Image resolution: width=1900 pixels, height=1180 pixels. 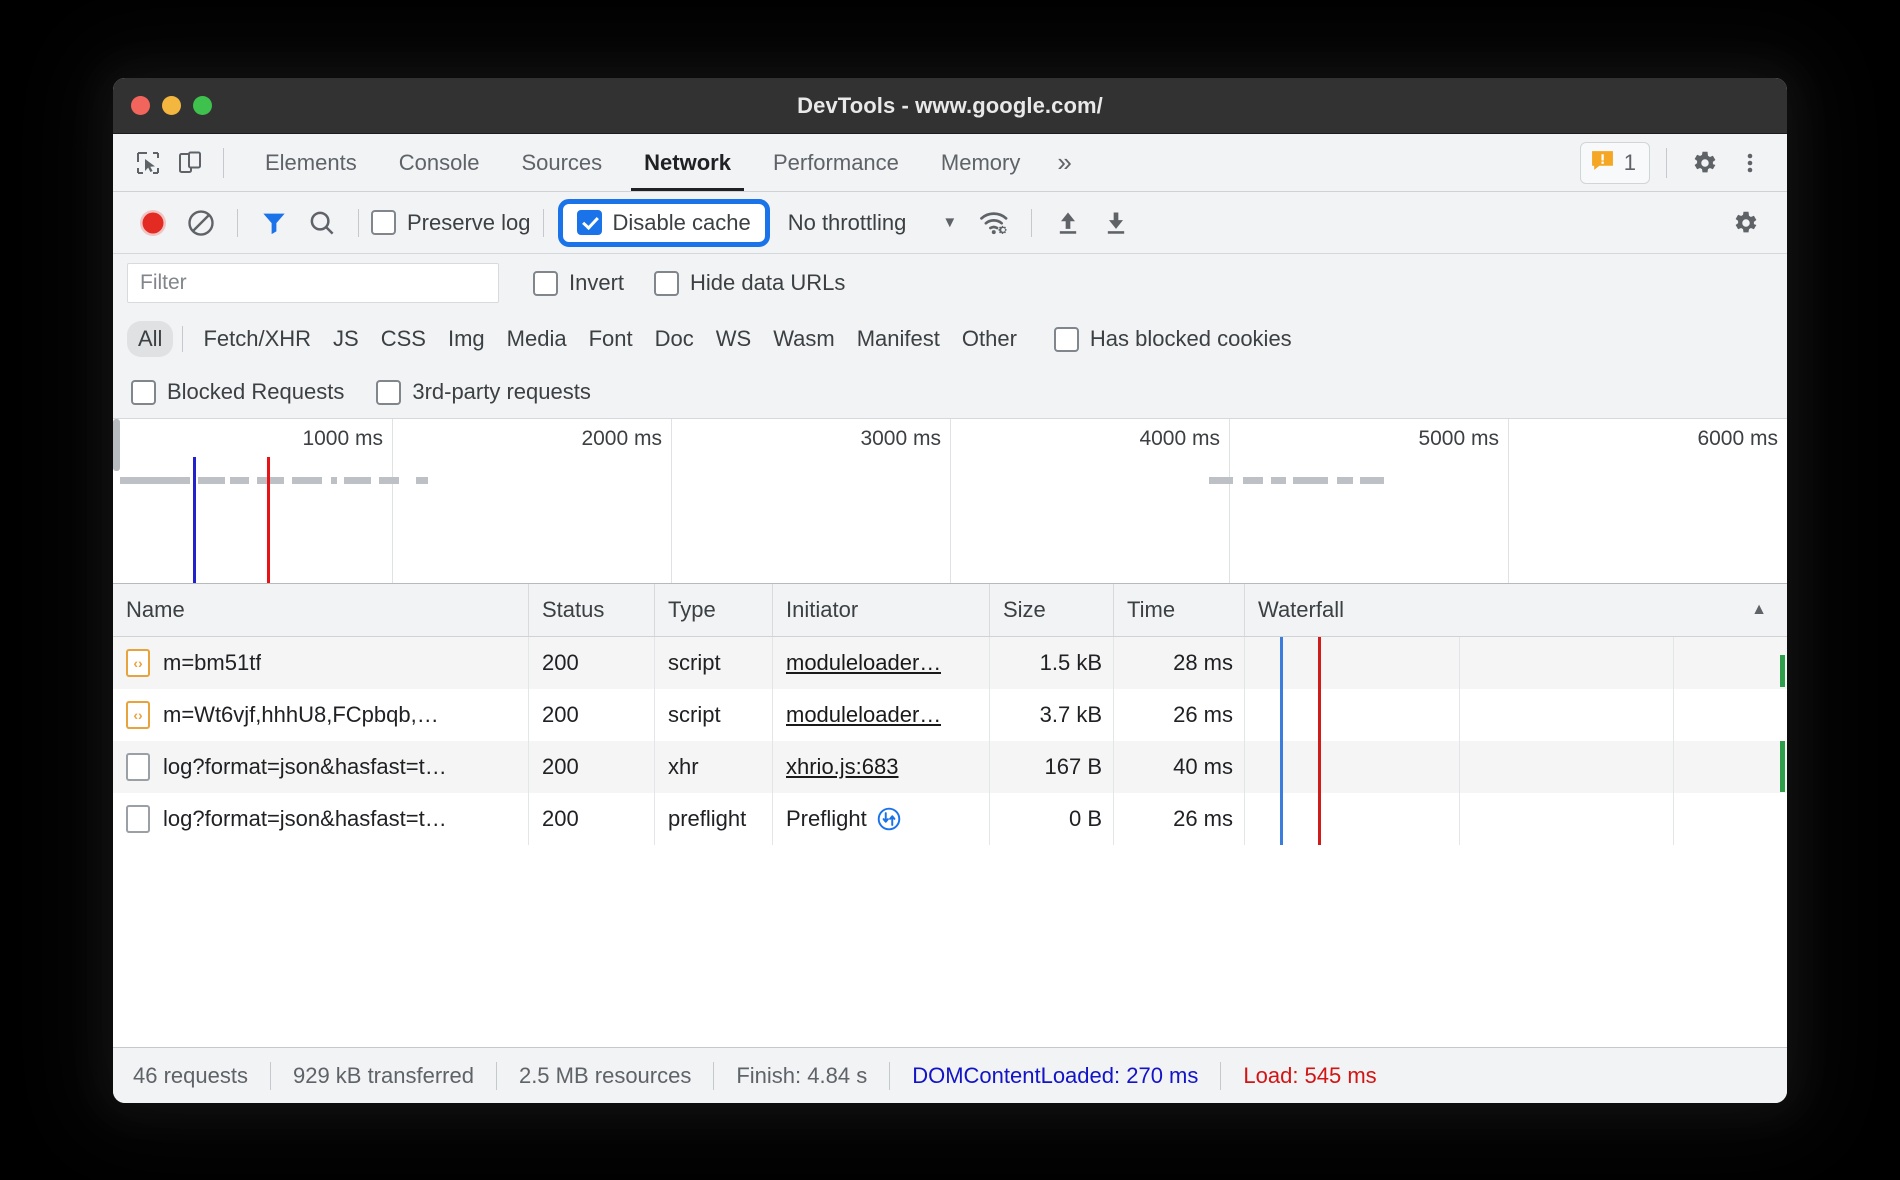 I want to click on hide-data-urls-checkbox-box, so click(x=667, y=283).